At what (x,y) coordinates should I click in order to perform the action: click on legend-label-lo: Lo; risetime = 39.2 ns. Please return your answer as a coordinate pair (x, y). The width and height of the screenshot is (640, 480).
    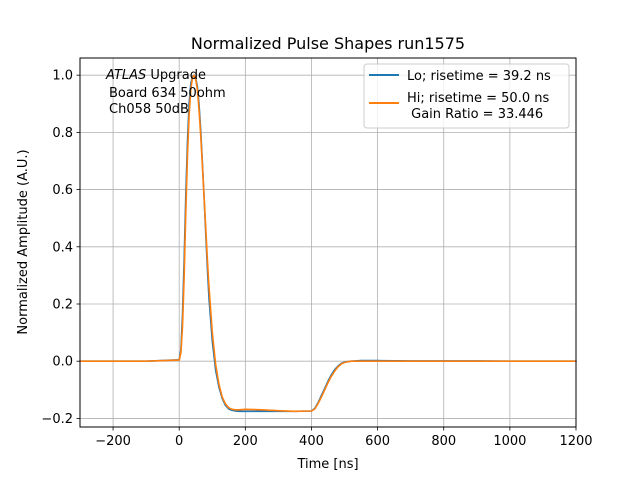
    Looking at the image, I should click on (479, 76).